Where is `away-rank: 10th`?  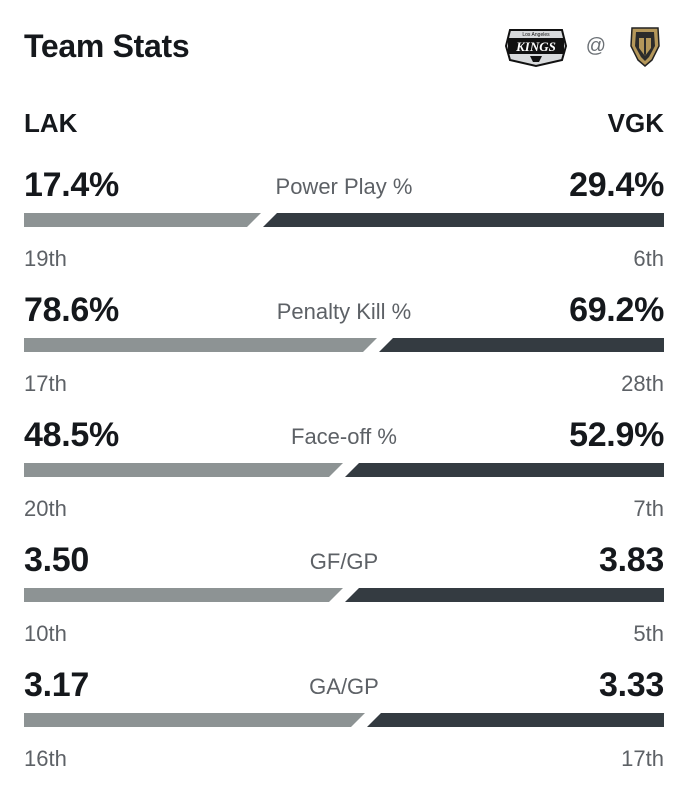 away-rank: 10th is located at coordinates (45, 633).